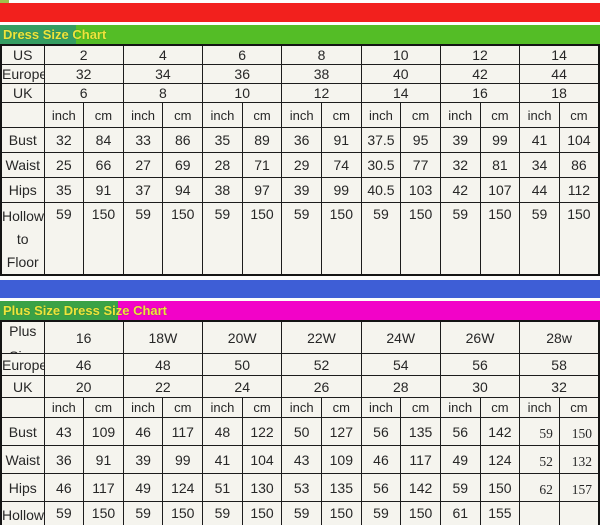 The height and width of the screenshot is (525, 600). I want to click on size-value-cell: 52, so click(321, 364).